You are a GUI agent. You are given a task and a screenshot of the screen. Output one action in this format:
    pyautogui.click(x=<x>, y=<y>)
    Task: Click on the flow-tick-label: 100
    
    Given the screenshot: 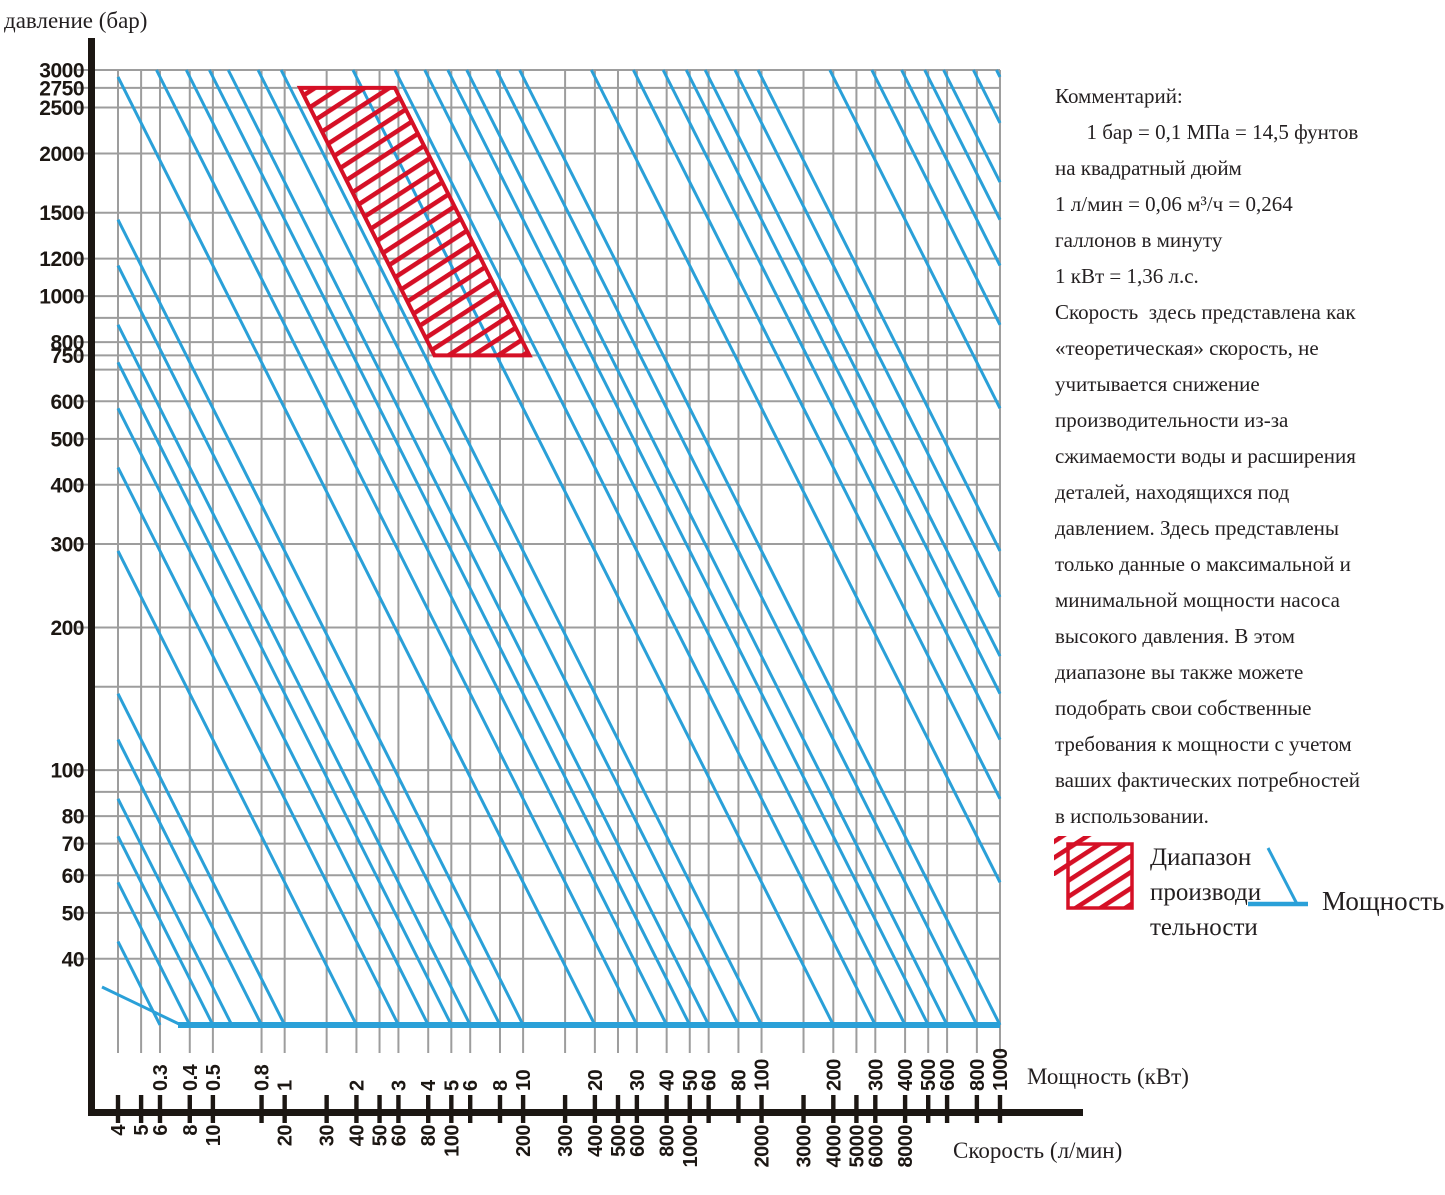 What is the action you would take?
    pyautogui.click(x=452, y=1141)
    